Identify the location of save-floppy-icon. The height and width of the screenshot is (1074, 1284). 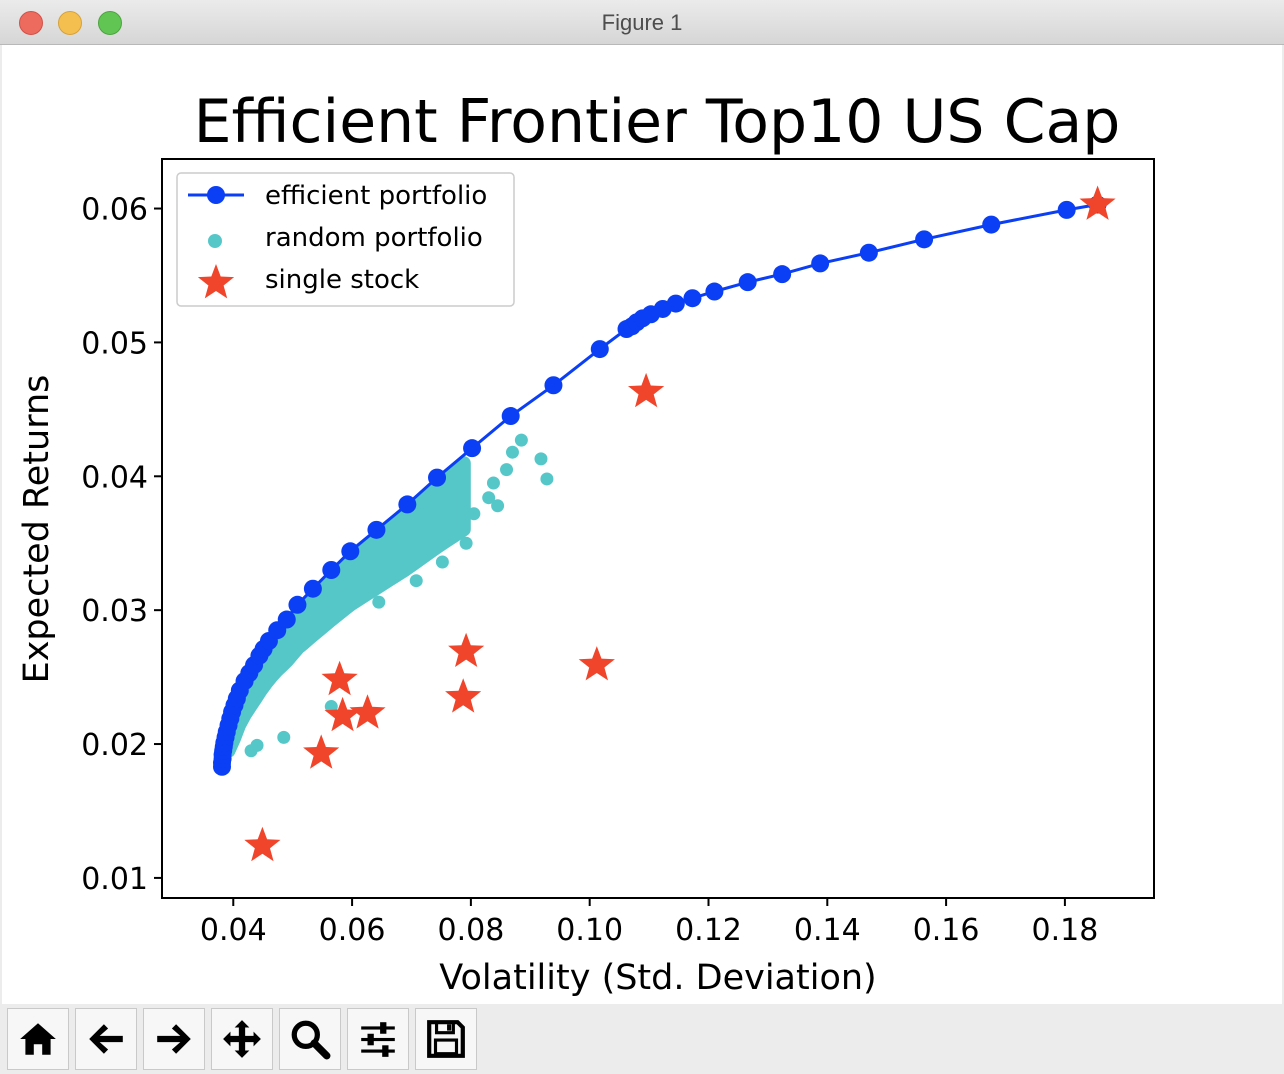
(446, 1039).